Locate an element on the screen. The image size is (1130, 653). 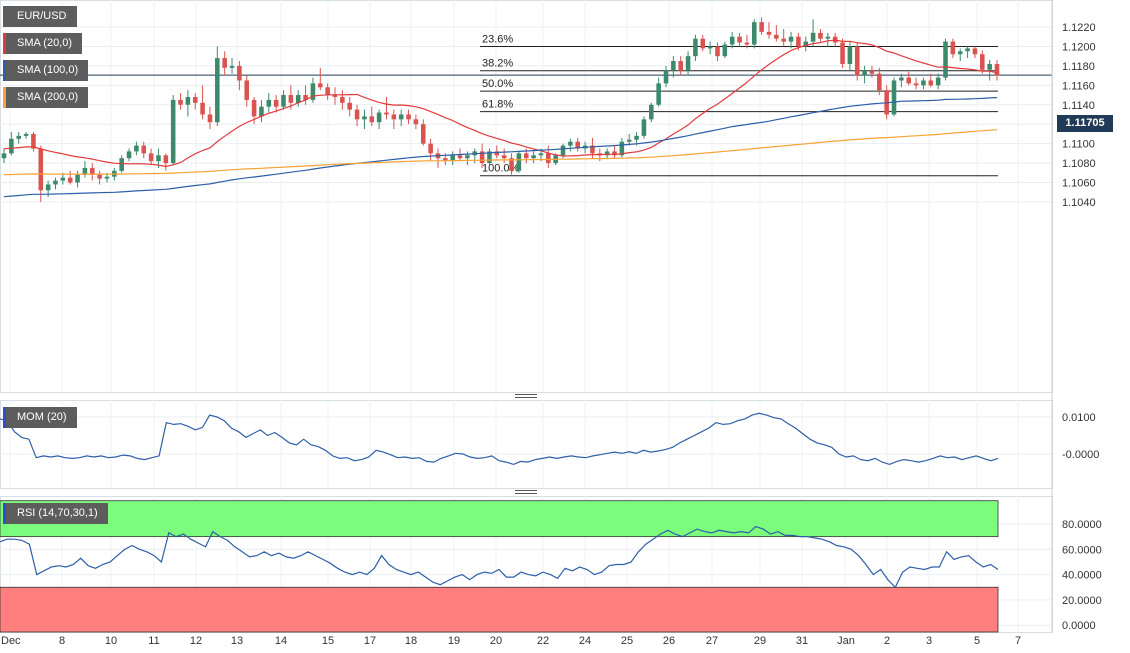
y-tick-label: 20.0000 is located at coordinates (1082, 601).